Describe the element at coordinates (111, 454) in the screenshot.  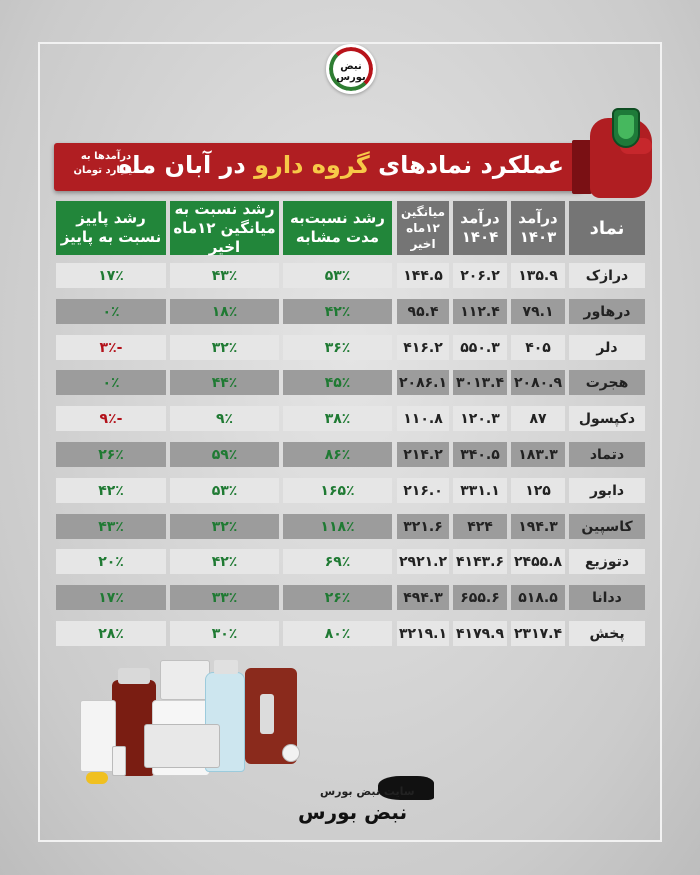
I see `cell-growth-vs-autumn: ۲۶٪` at that location.